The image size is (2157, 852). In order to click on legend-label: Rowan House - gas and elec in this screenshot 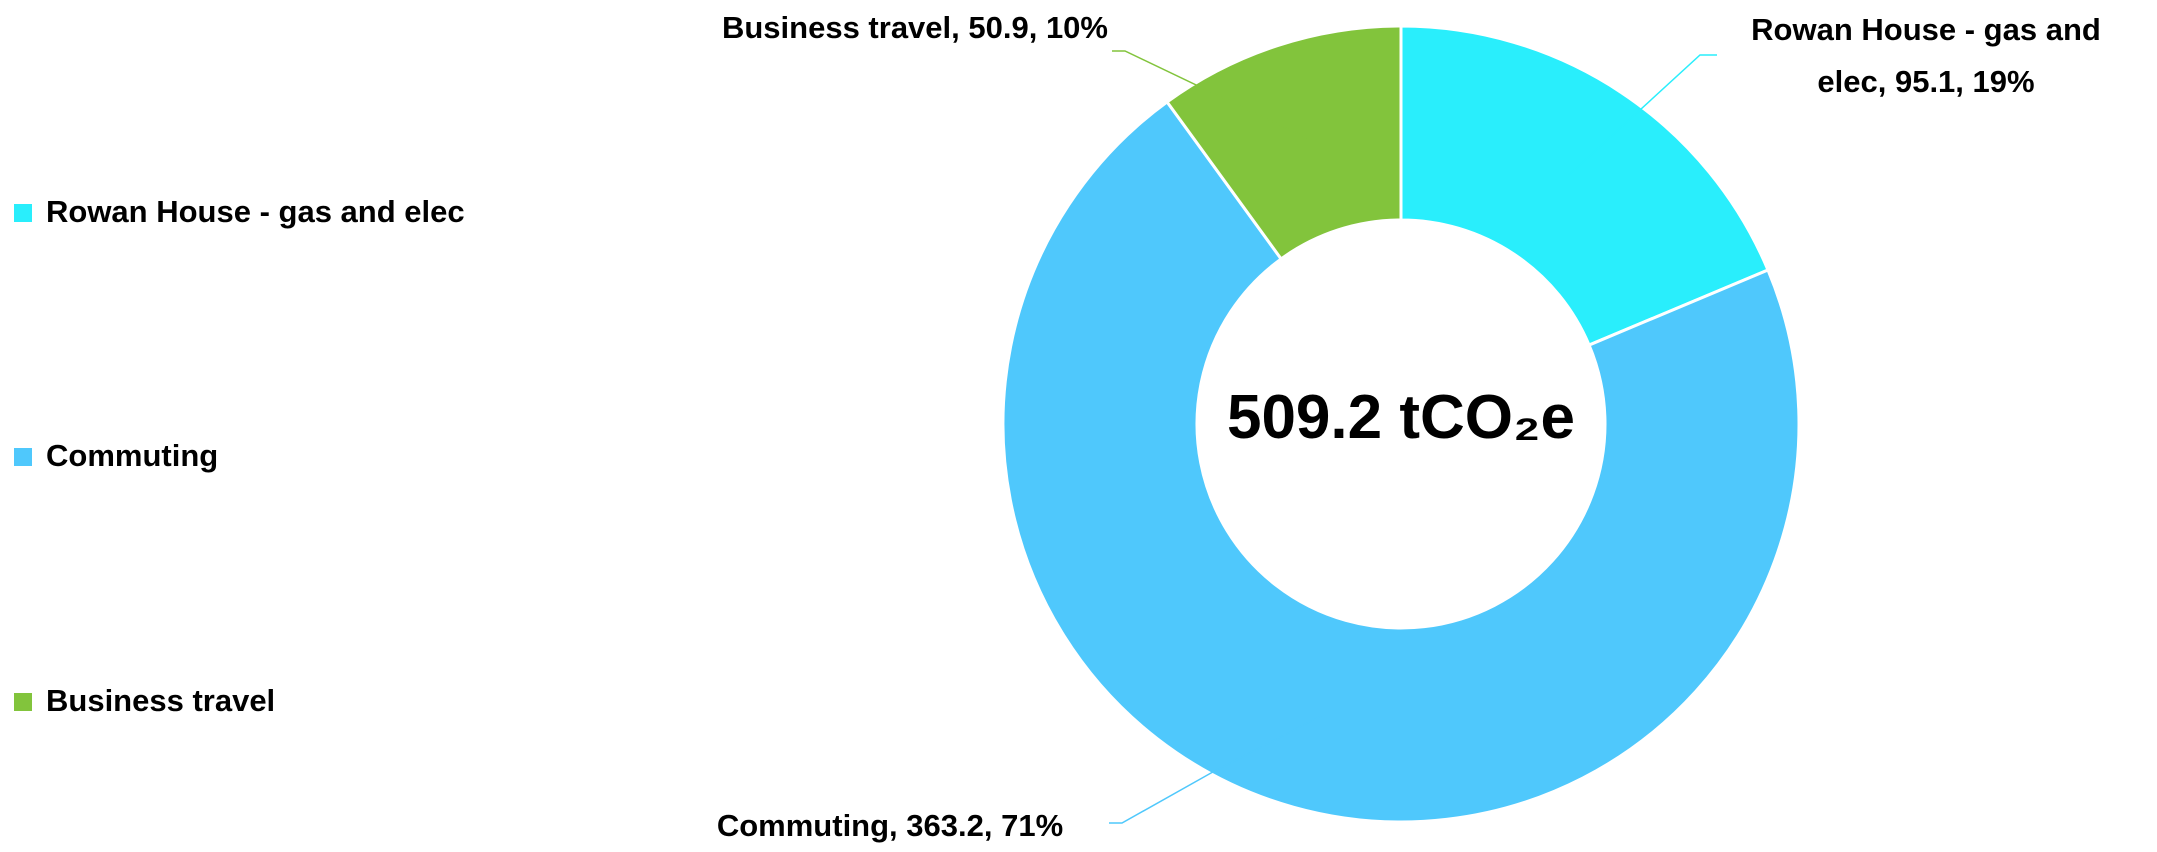, I will do `click(255, 211)`.